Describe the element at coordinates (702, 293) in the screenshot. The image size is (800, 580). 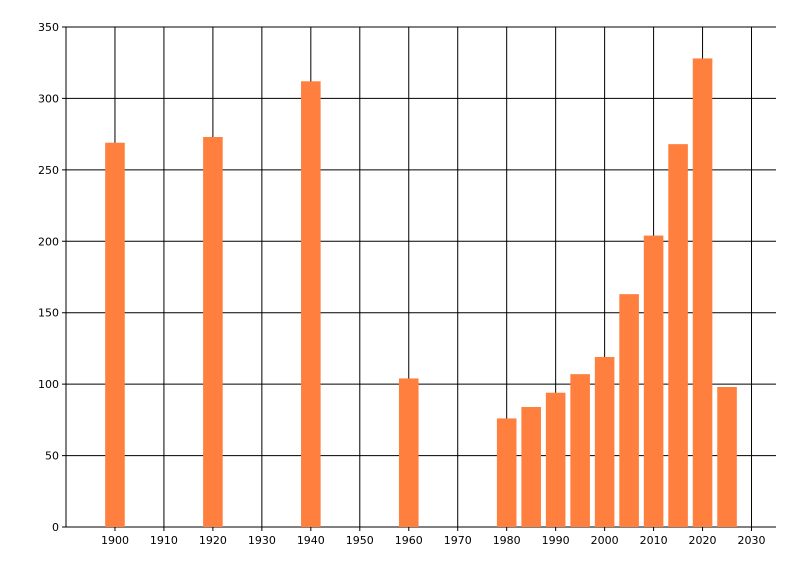
I see `bar-2020` at that location.